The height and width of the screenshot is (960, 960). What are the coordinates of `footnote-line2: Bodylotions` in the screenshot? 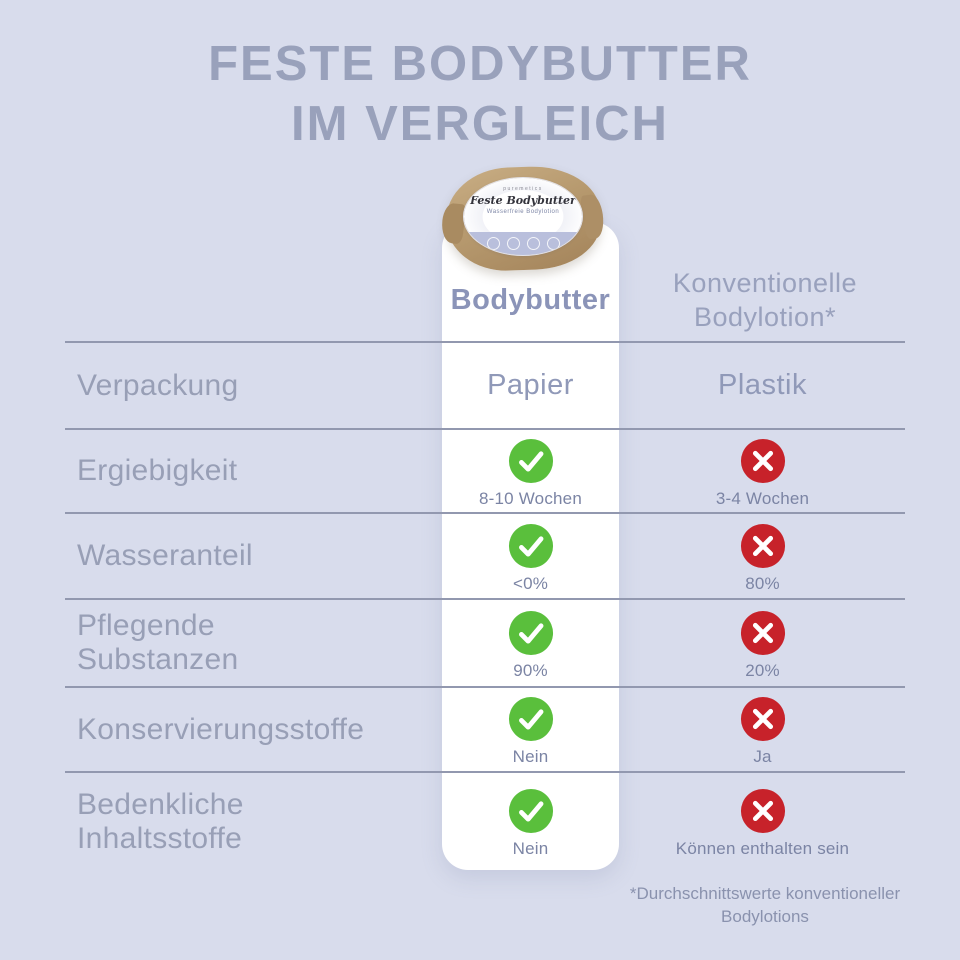 It's located at (765, 916).